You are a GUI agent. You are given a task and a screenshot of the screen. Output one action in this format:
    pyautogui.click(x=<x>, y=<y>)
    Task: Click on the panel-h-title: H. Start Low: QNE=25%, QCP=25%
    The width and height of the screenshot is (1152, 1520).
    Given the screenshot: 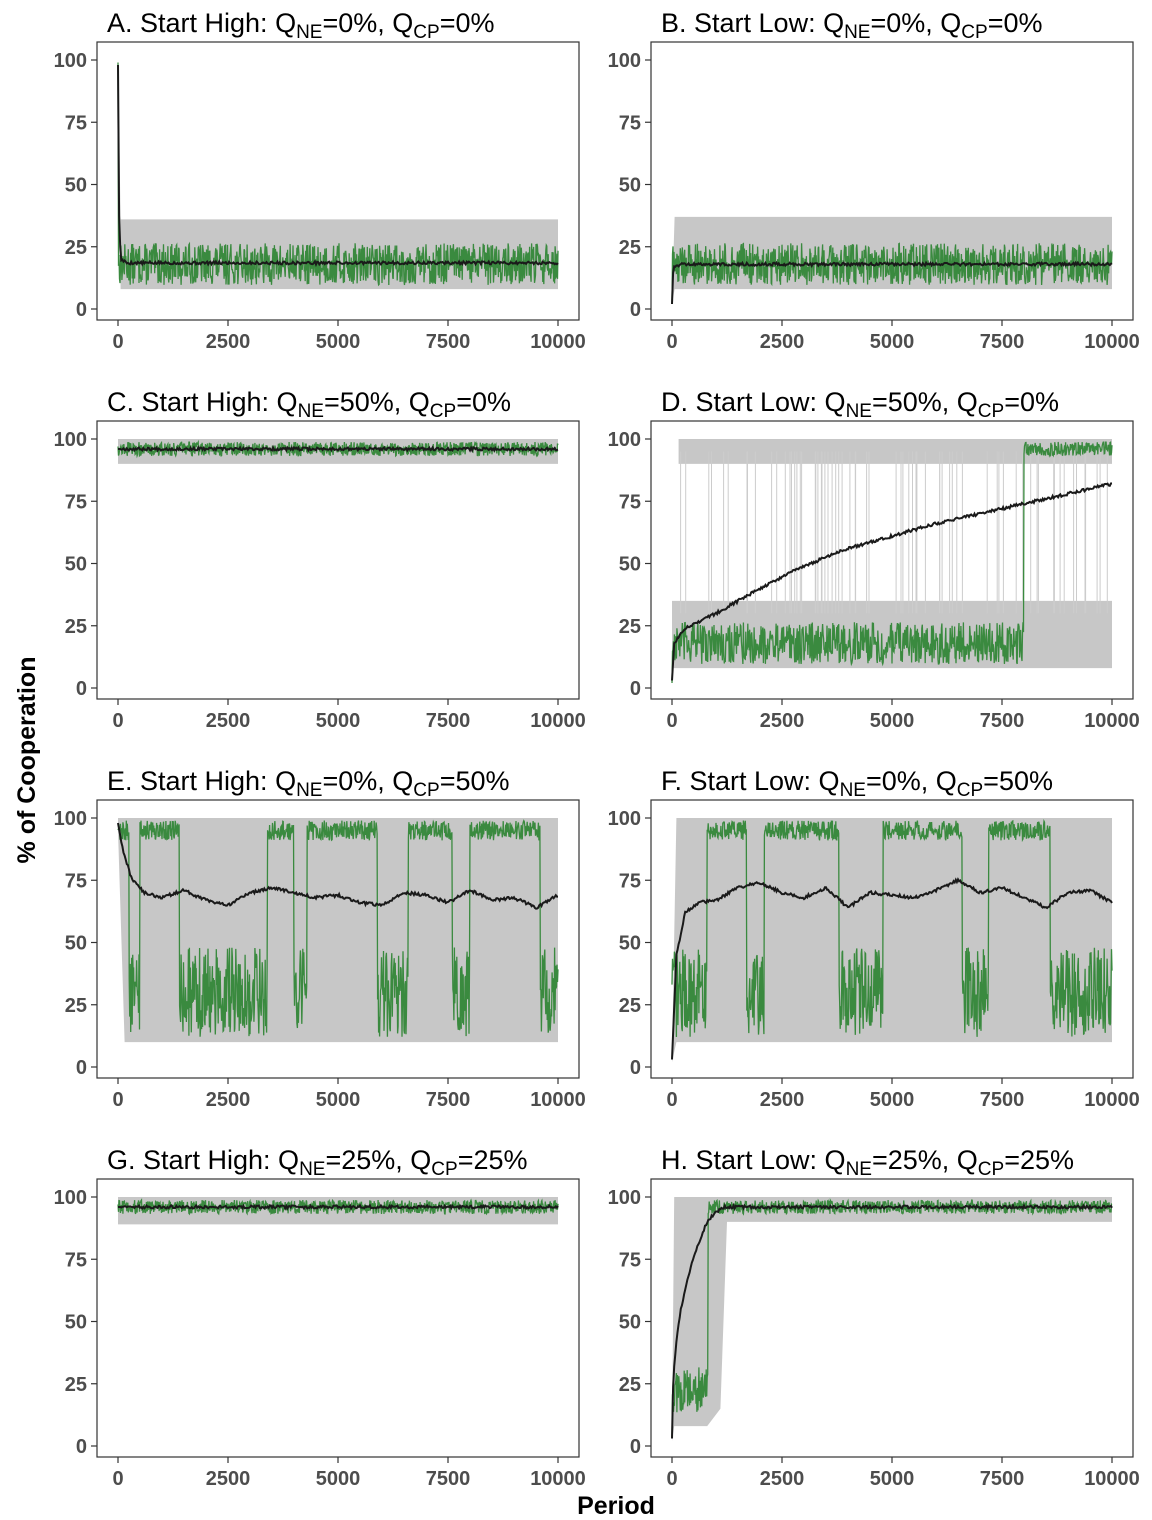 What is the action you would take?
    pyautogui.click(x=867, y=1162)
    